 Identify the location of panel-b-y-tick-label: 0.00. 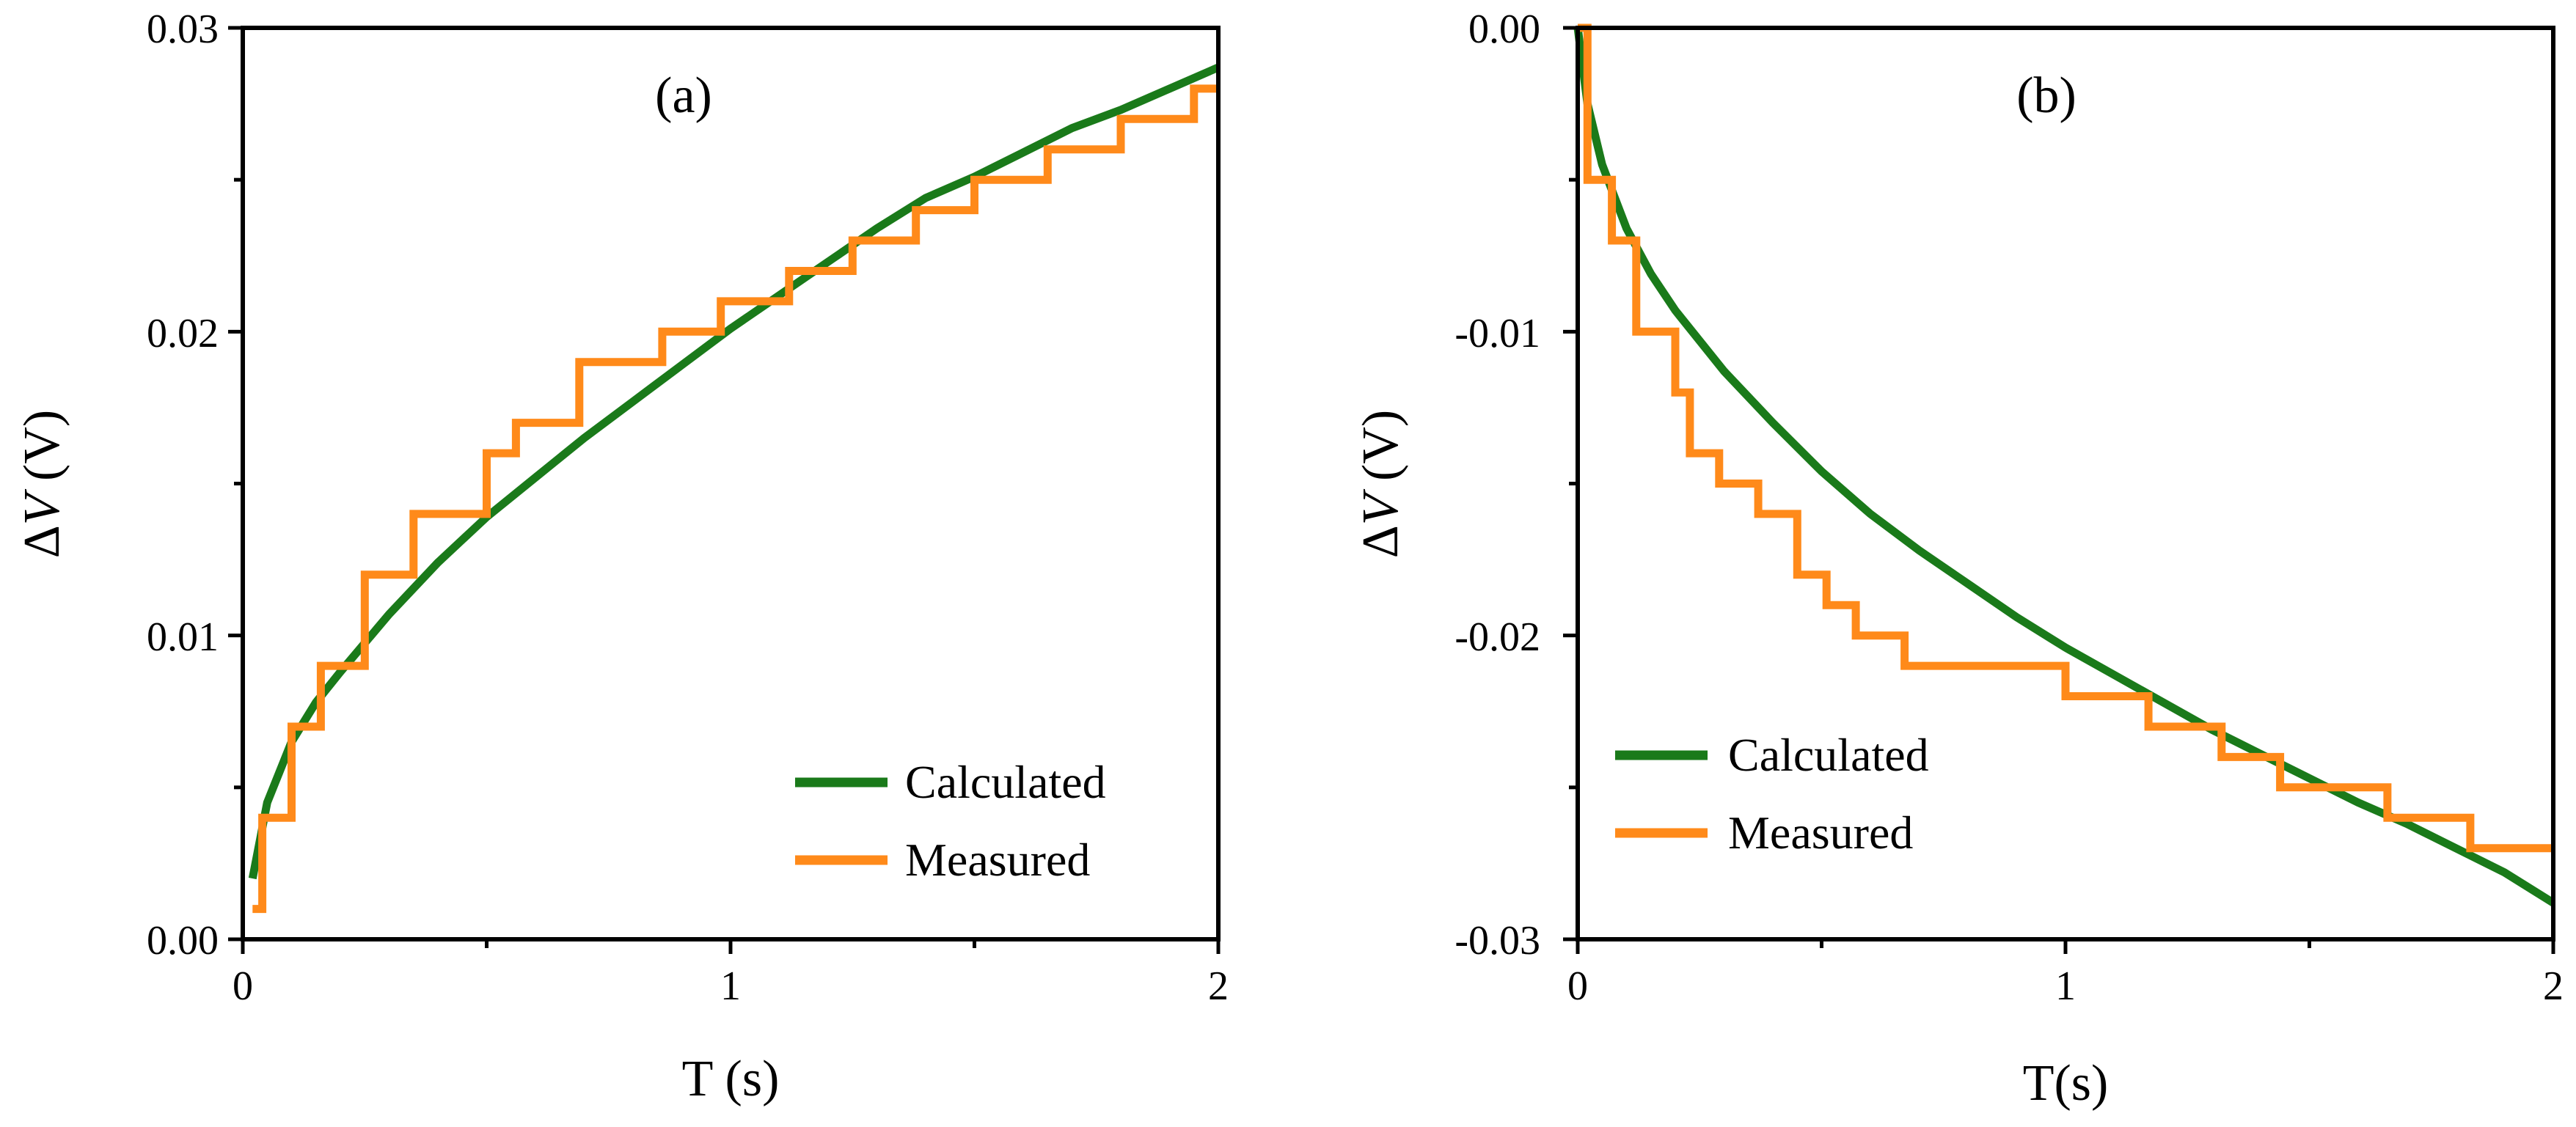
(1504, 29).